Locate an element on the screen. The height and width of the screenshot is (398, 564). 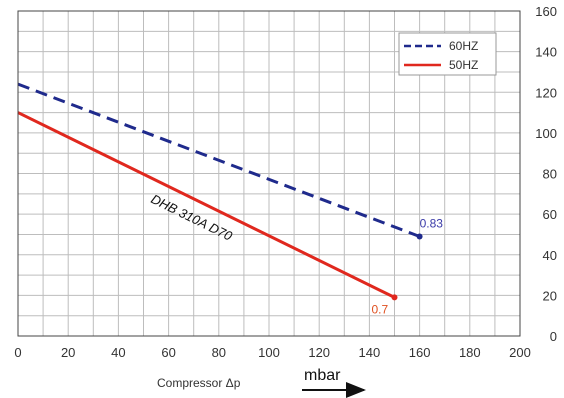
x-tick-label: 140 is located at coordinates (370, 352).